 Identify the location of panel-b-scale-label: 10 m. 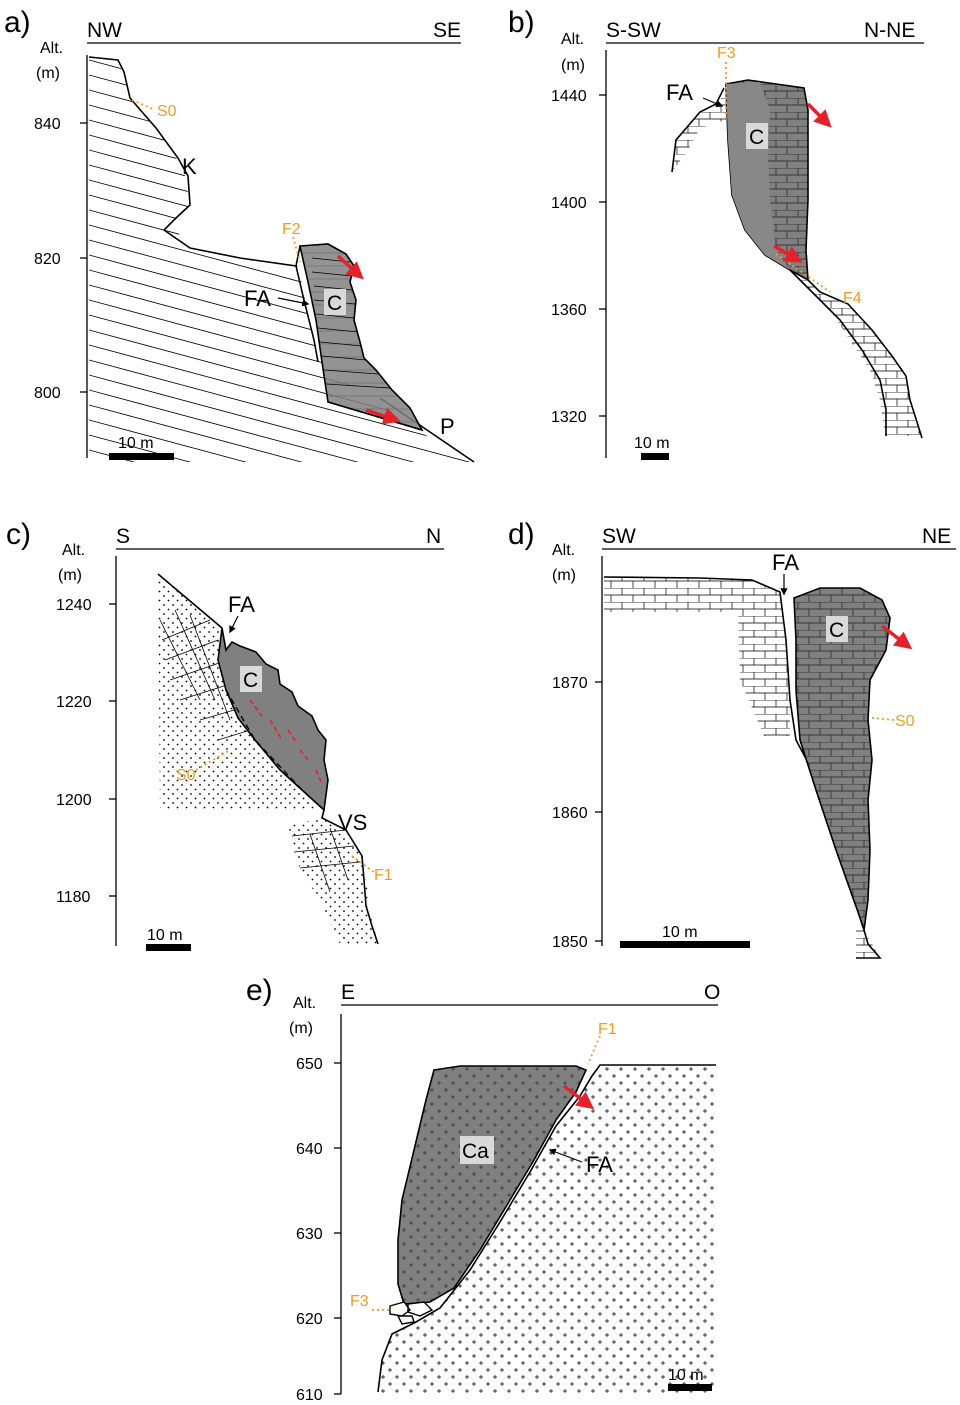
(652, 443).